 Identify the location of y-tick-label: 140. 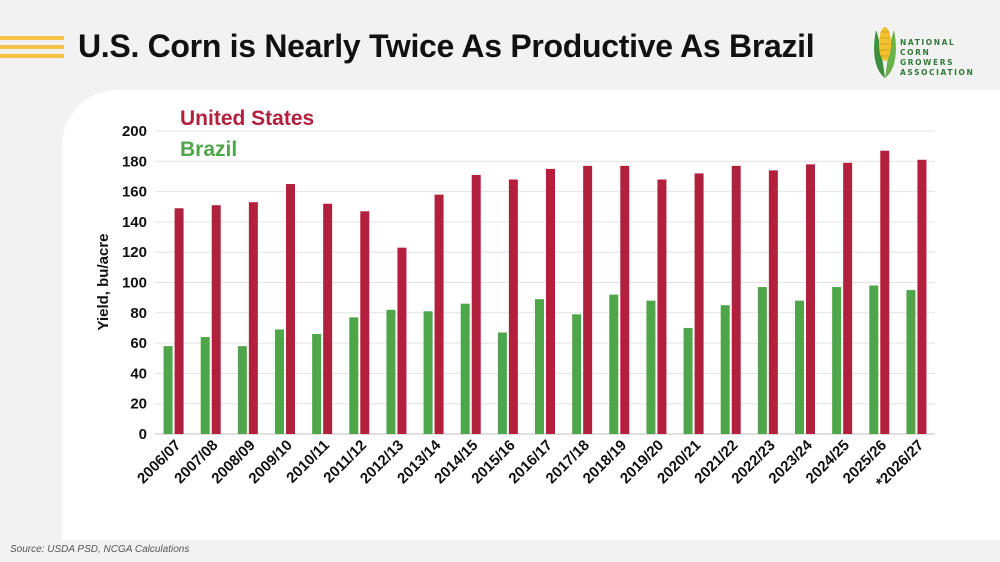
(134, 222).